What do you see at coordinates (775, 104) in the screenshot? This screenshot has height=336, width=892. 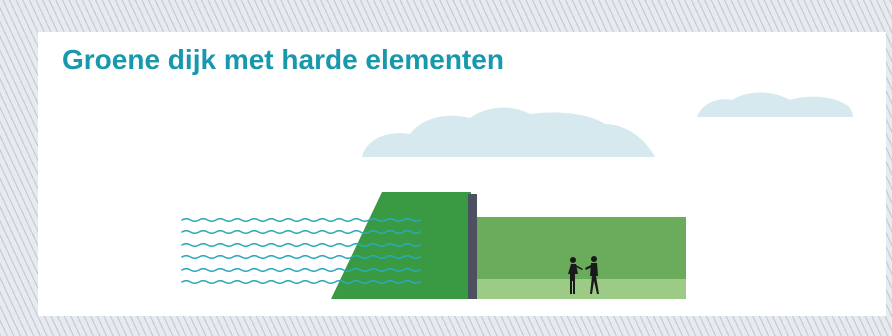 I see `cloud-small` at bounding box center [775, 104].